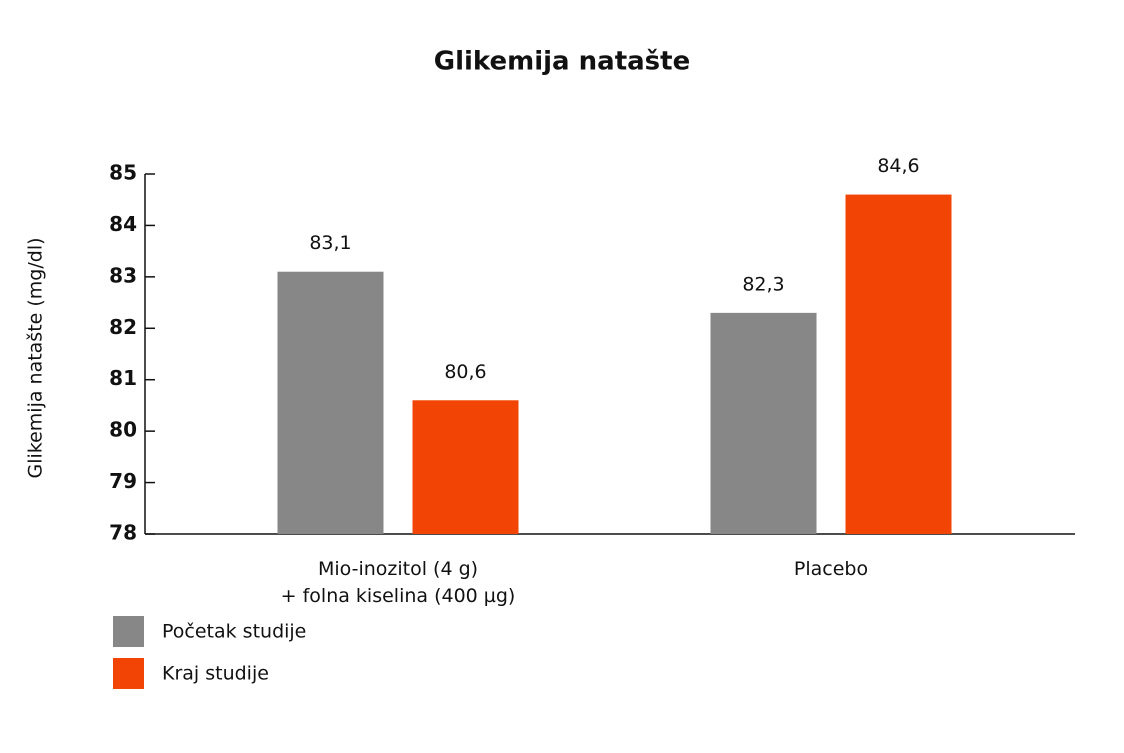  Describe the element at coordinates (330, 243) in the screenshot. I see `value-label: 83,1` at that location.